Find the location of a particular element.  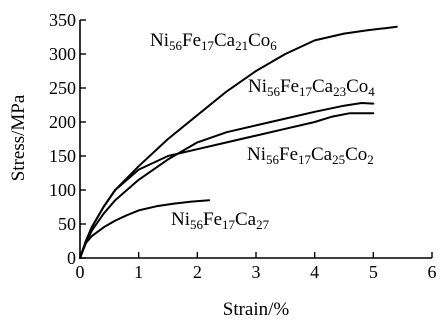

y-tick-label: 250 is located at coordinates (62, 88).